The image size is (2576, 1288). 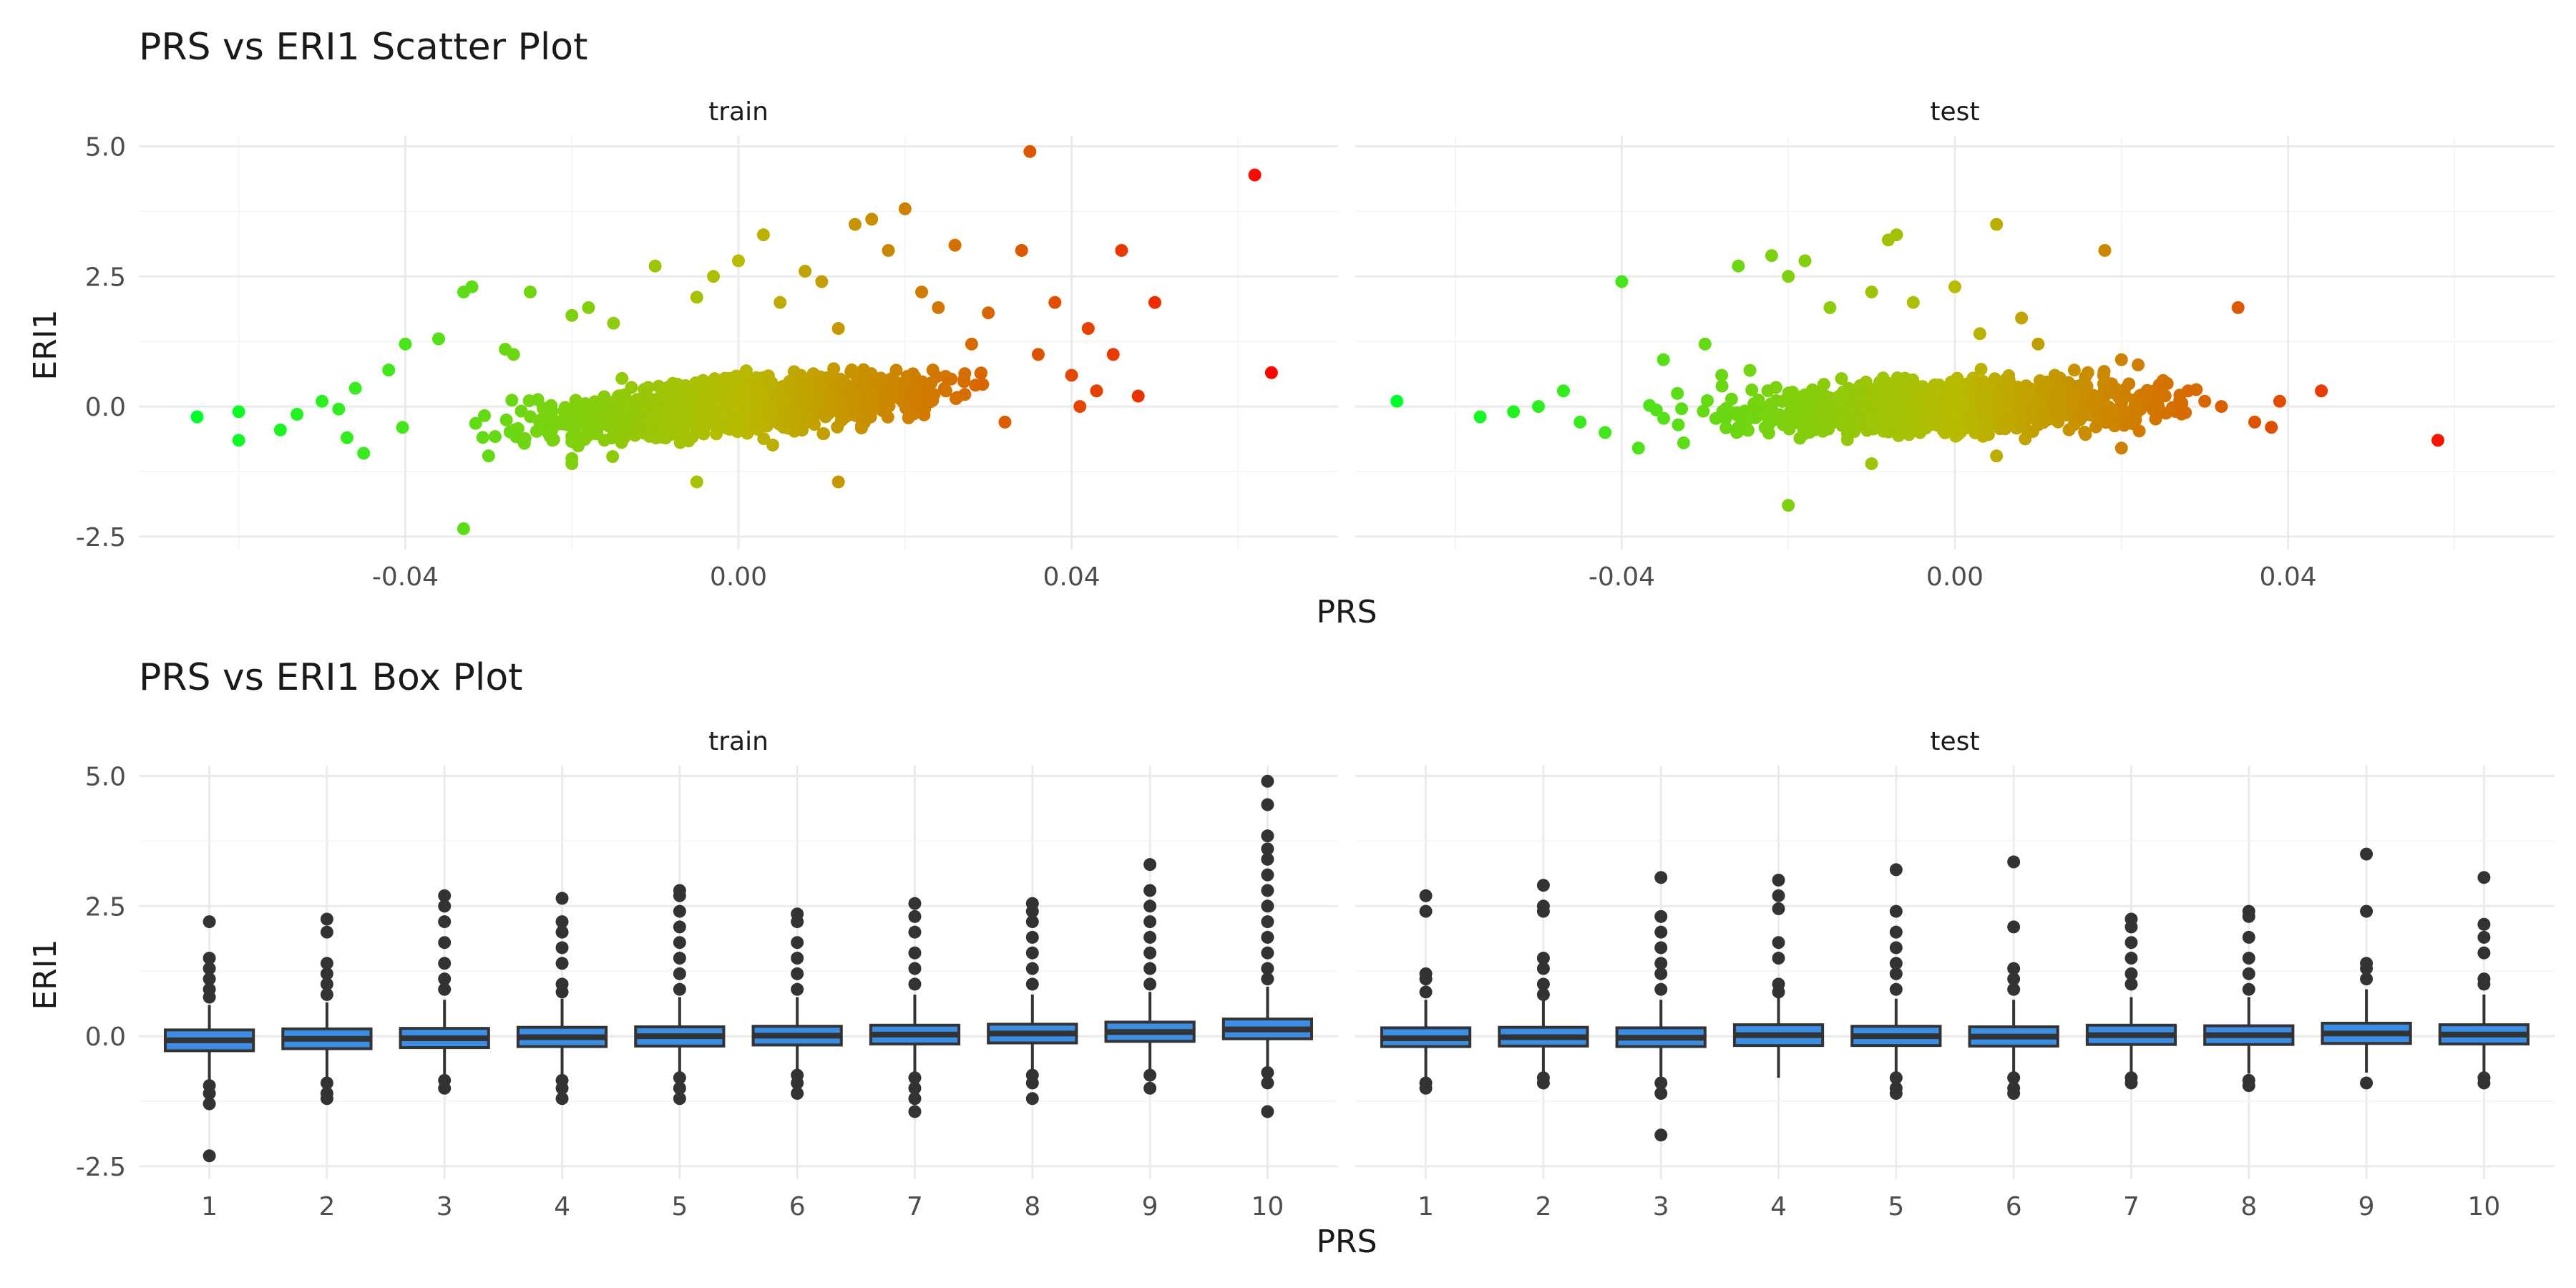 What do you see at coordinates (1954, 112) in the screenshot?
I see `scatter-facet-label-test: test` at bounding box center [1954, 112].